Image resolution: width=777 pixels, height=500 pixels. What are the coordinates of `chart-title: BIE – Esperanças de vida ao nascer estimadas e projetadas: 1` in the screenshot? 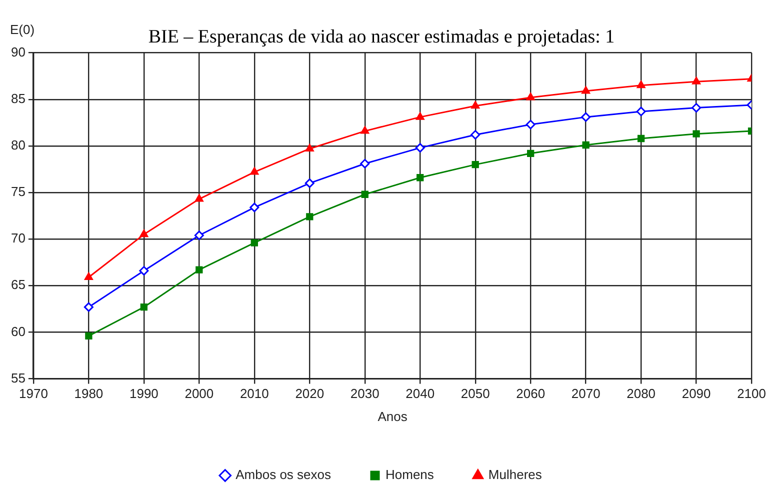 It's located at (381, 37).